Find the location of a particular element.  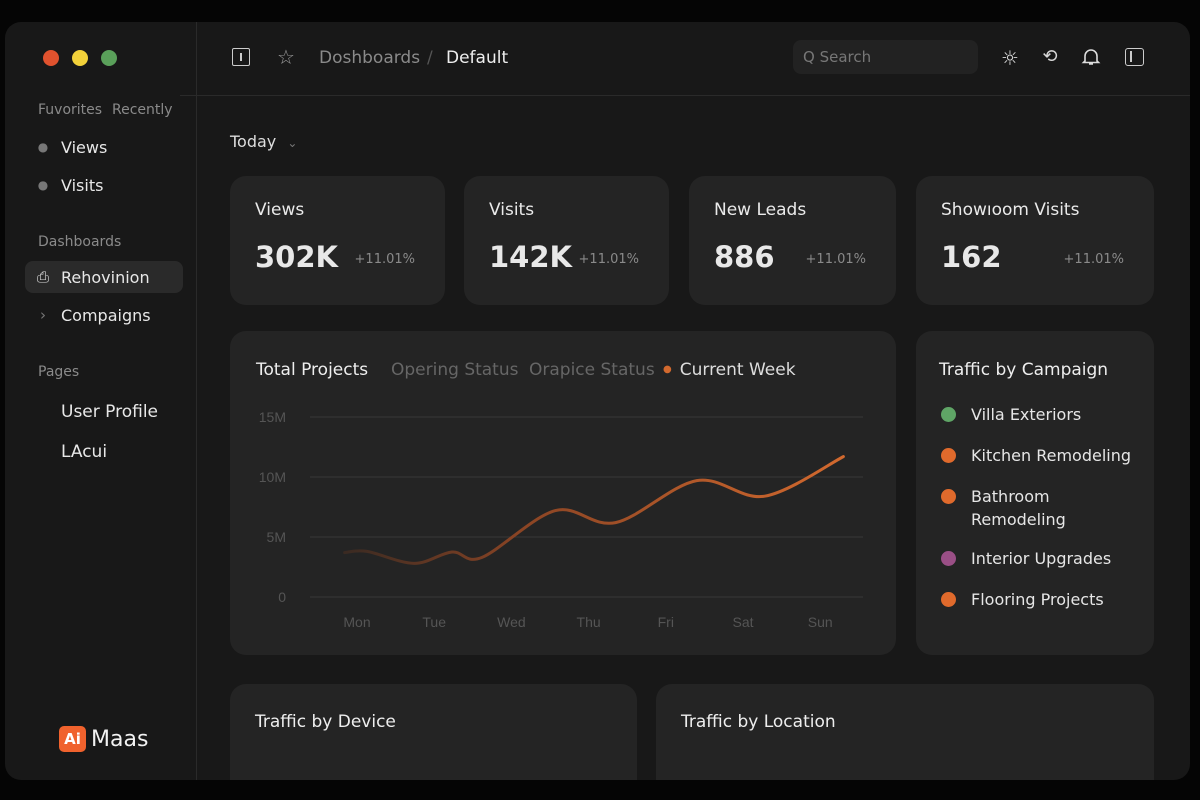

sidebar-item-lacui: LAcui is located at coordinates (104, 452).